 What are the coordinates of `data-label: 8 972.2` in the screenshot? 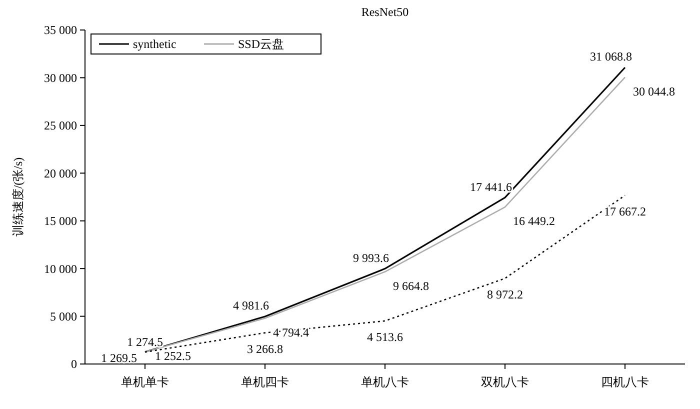 It's located at (505, 295).